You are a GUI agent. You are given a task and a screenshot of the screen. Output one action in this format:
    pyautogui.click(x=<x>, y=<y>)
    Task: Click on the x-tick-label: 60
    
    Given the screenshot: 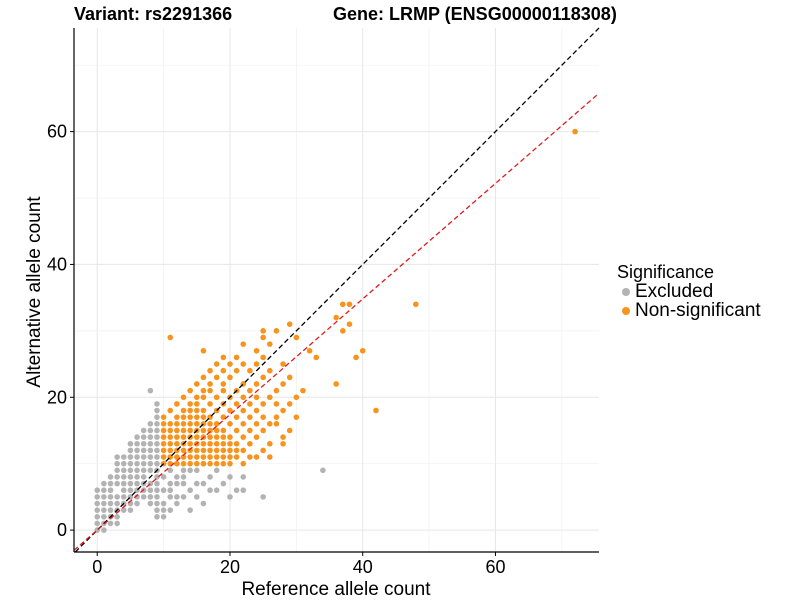 What is the action you would take?
    pyautogui.click(x=495, y=567)
    